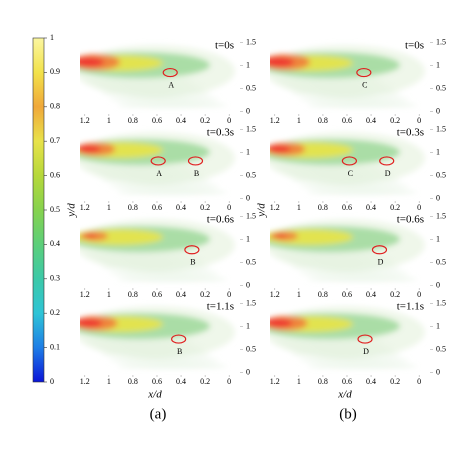 The height and width of the screenshot is (453, 474). What do you see at coordinates (55, 106) in the screenshot?
I see `colorbar-tick-label: 0.8` at bounding box center [55, 106].